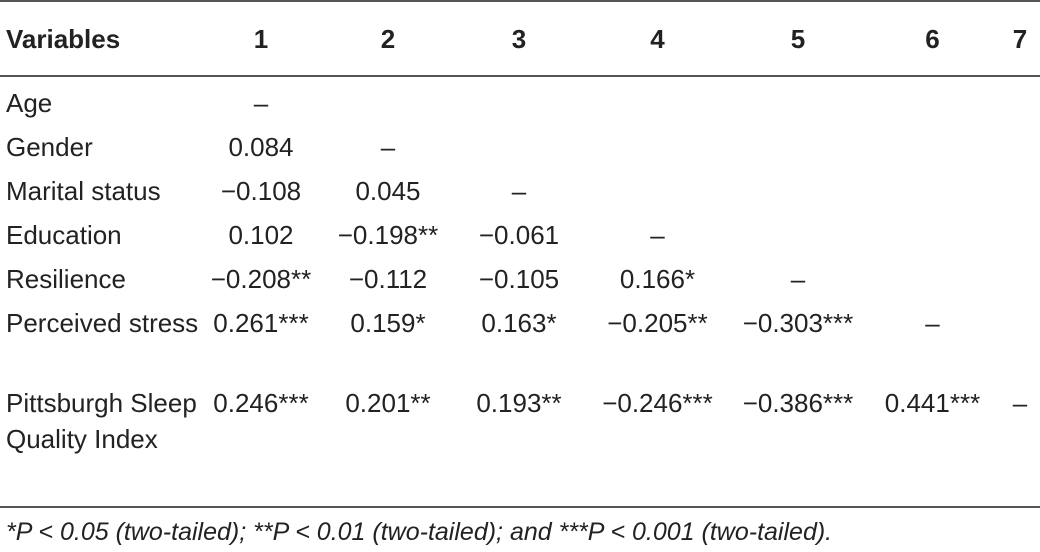 This screenshot has width=1040, height=552. Describe the element at coordinates (388, 38) in the screenshot. I see `header-col-2: 2` at that location.